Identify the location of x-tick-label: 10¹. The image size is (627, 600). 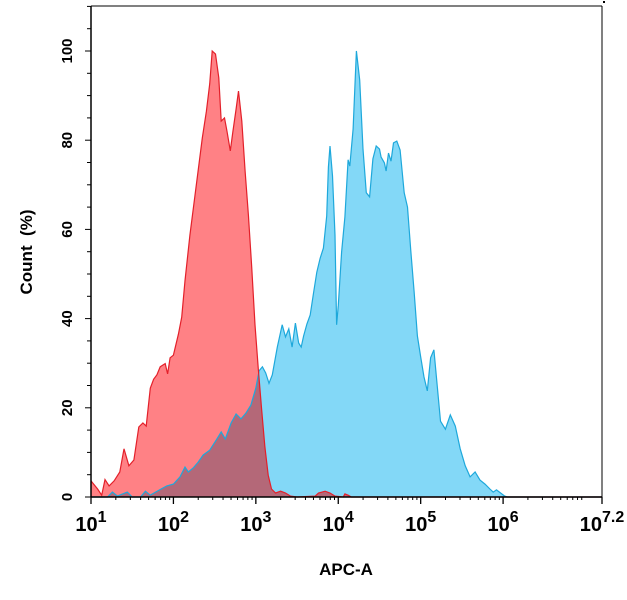
(90, 522).